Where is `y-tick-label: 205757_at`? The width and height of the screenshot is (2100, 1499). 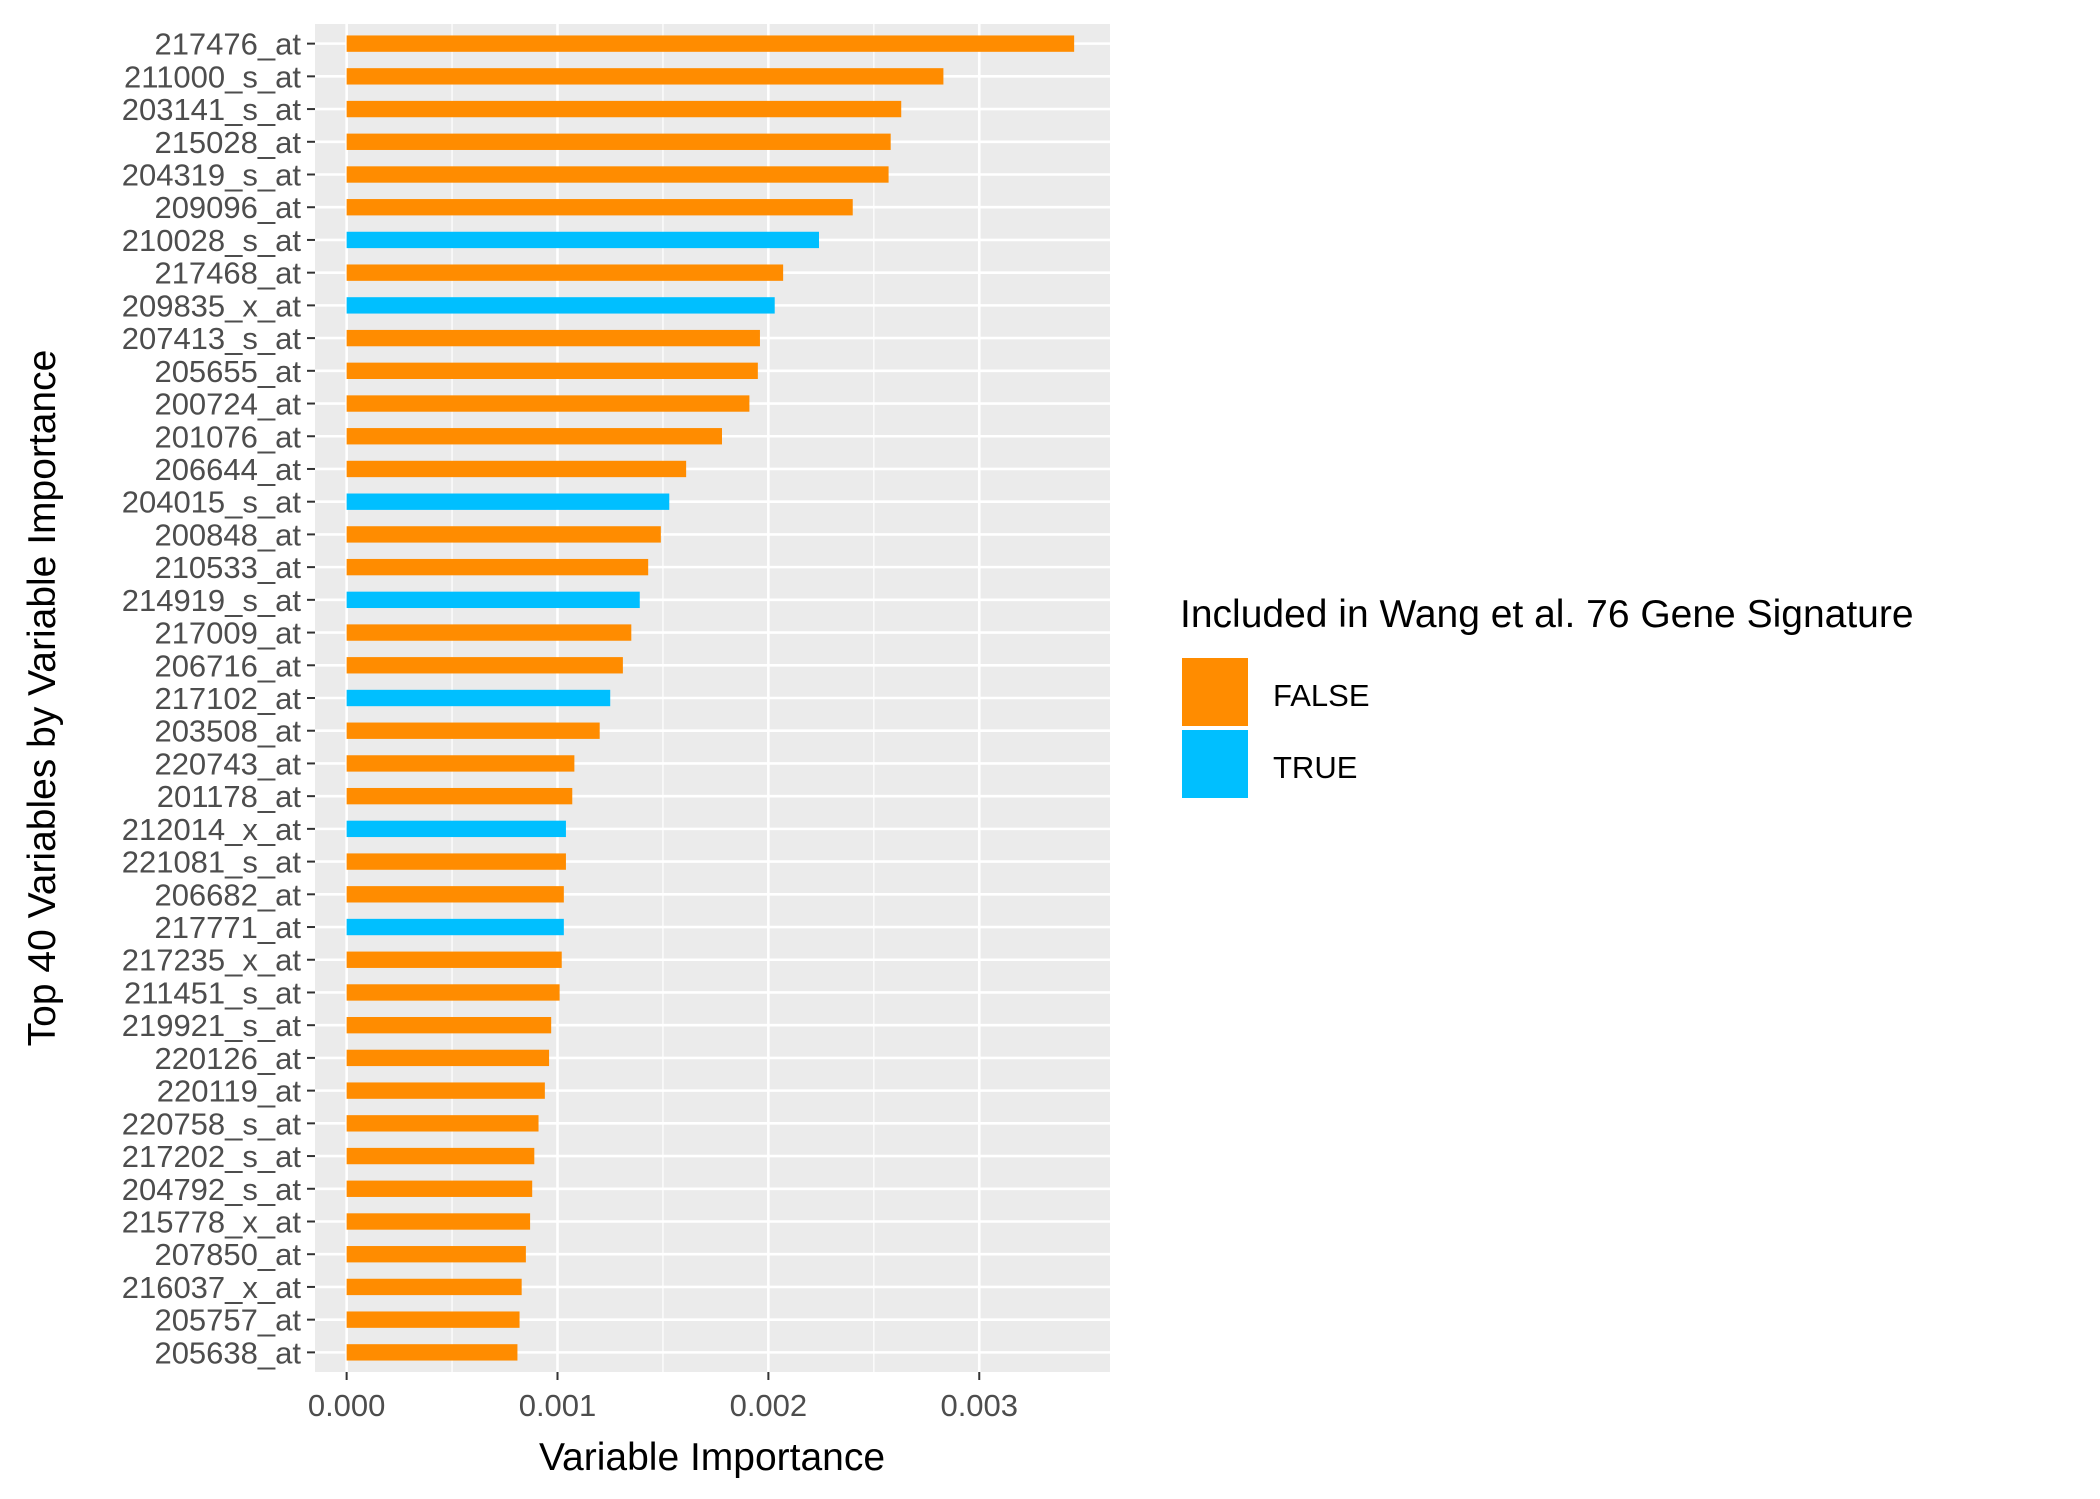
y-tick-label: 205757_at is located at coordinates (227, 1320).